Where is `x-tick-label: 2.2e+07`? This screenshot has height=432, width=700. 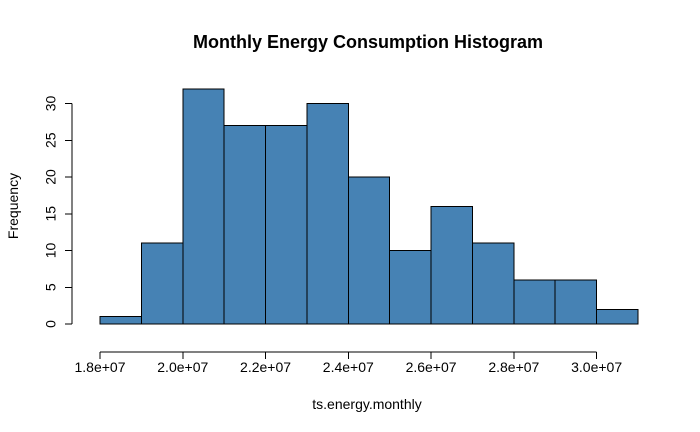
x-tick-label: 2.2e+07 is located at coordinates (265, 367).